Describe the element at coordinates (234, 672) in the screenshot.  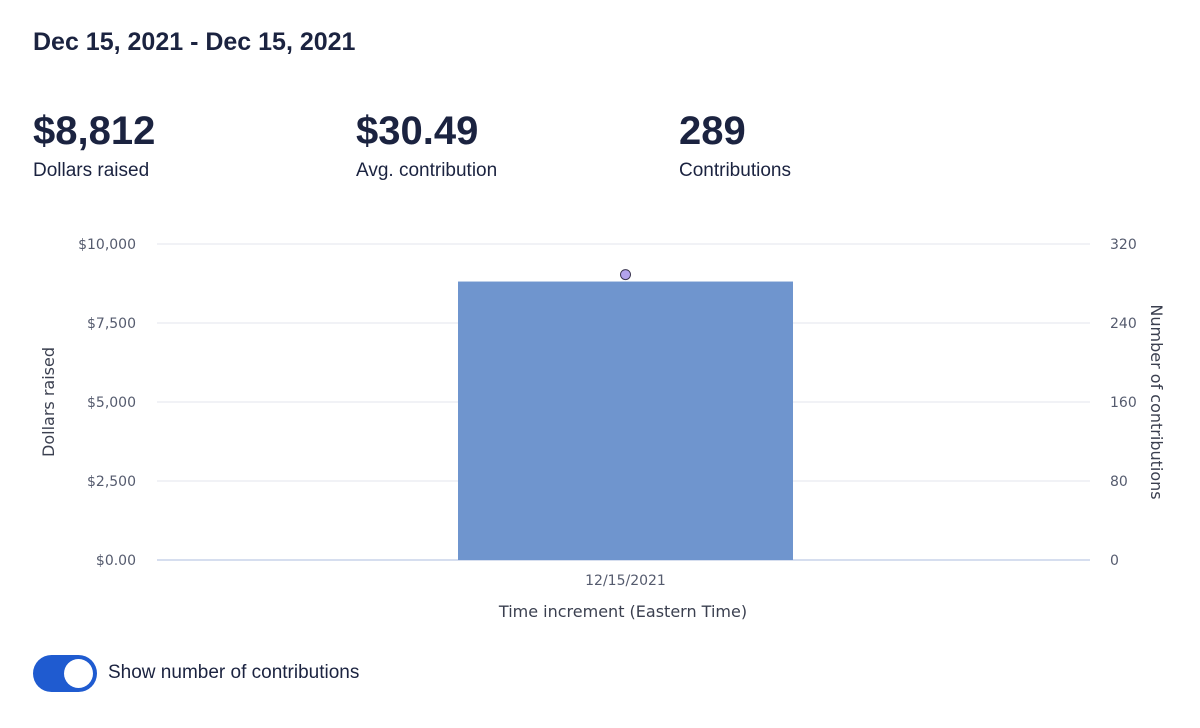
I see `toggle-label: Show number of contributions` at that location.